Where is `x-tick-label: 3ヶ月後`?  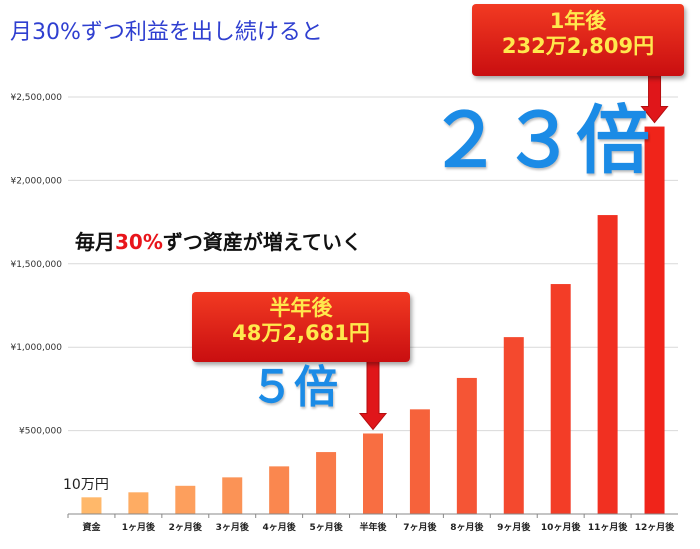 x-tick-label: 3ヶ月後 is located at coordinates (233, 527).